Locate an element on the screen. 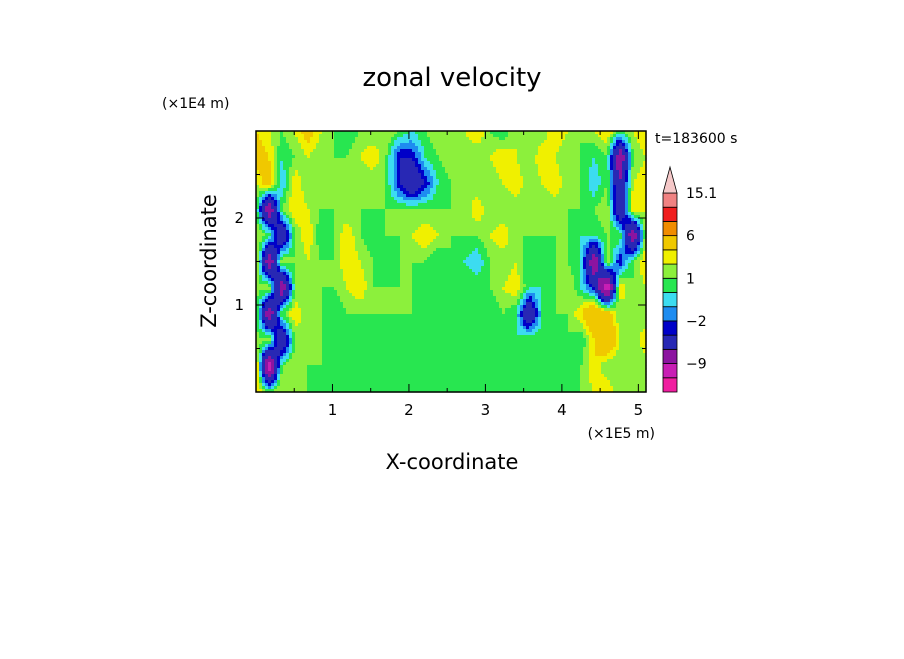  x-tick-label: 3 is located at coordinates (486, 410).